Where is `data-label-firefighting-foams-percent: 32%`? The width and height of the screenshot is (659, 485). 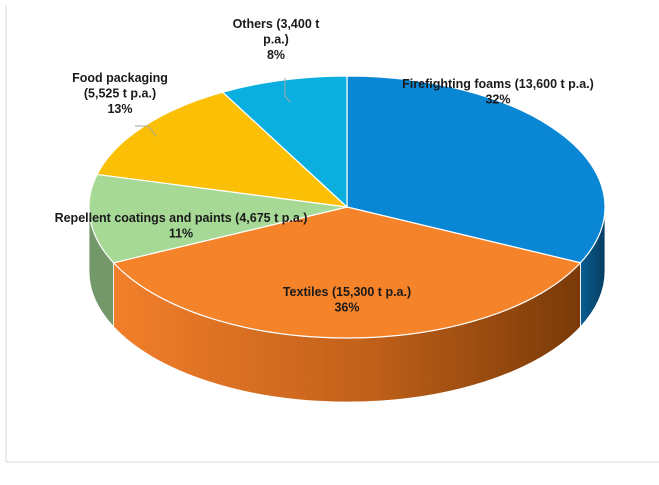
data-label-firefighting-foams-percent: 32% is located at coordinates (497, 100).